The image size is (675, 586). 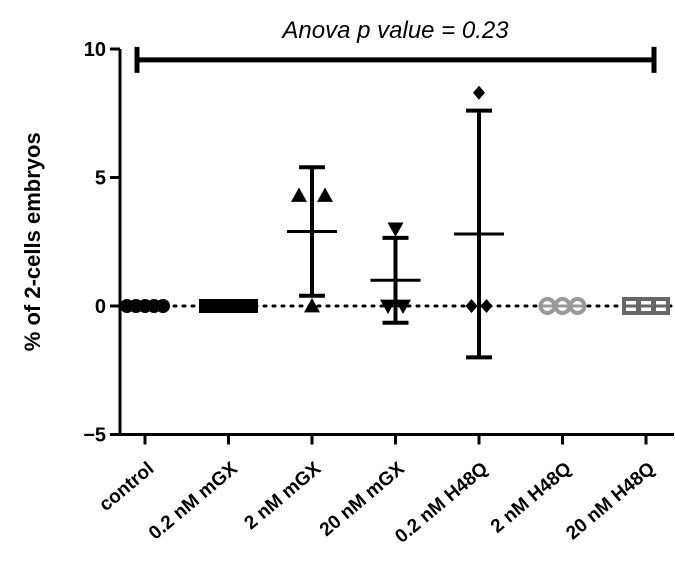 What do you see at coordinates (95, 50) in the screenshot?
I see `y-tick-label: 10` at bounding box center [95, 50].